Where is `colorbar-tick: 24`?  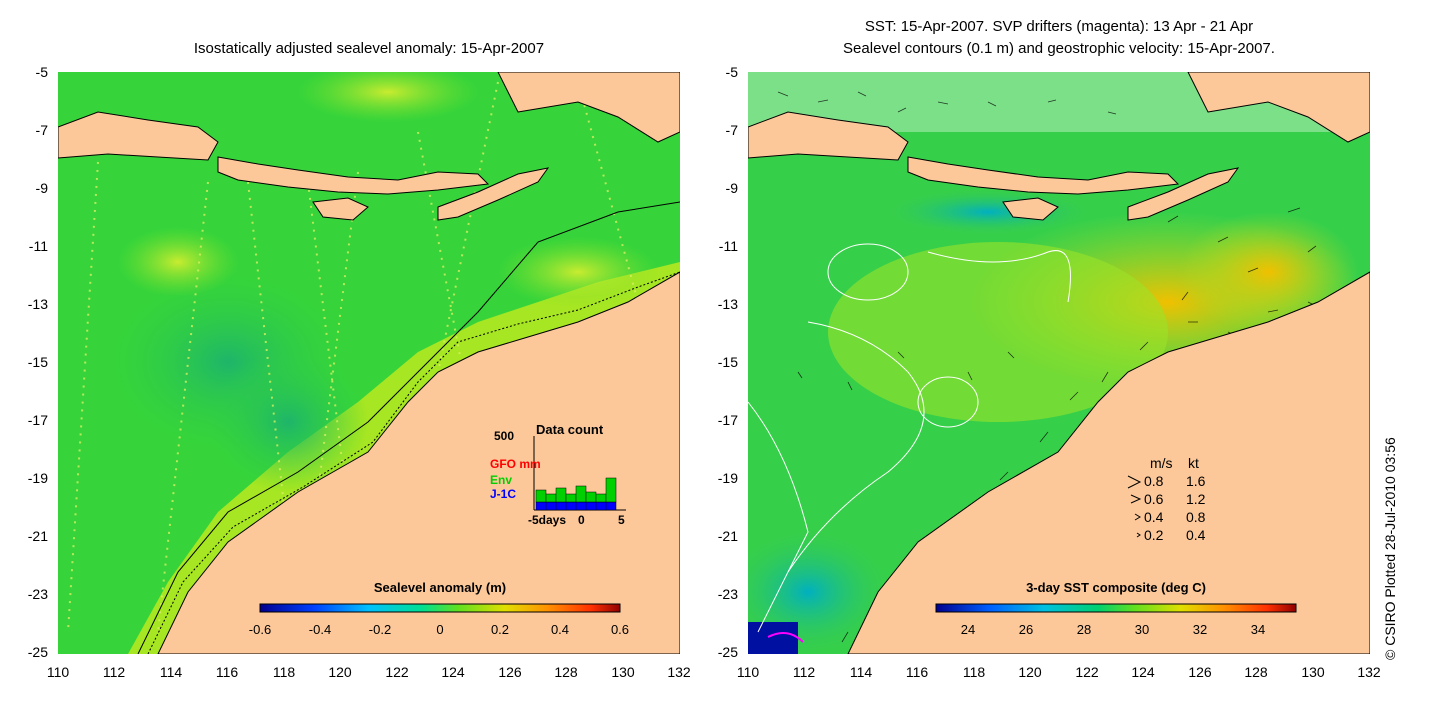 colorbar-tick: 24 is located at coordinates (968, 629).